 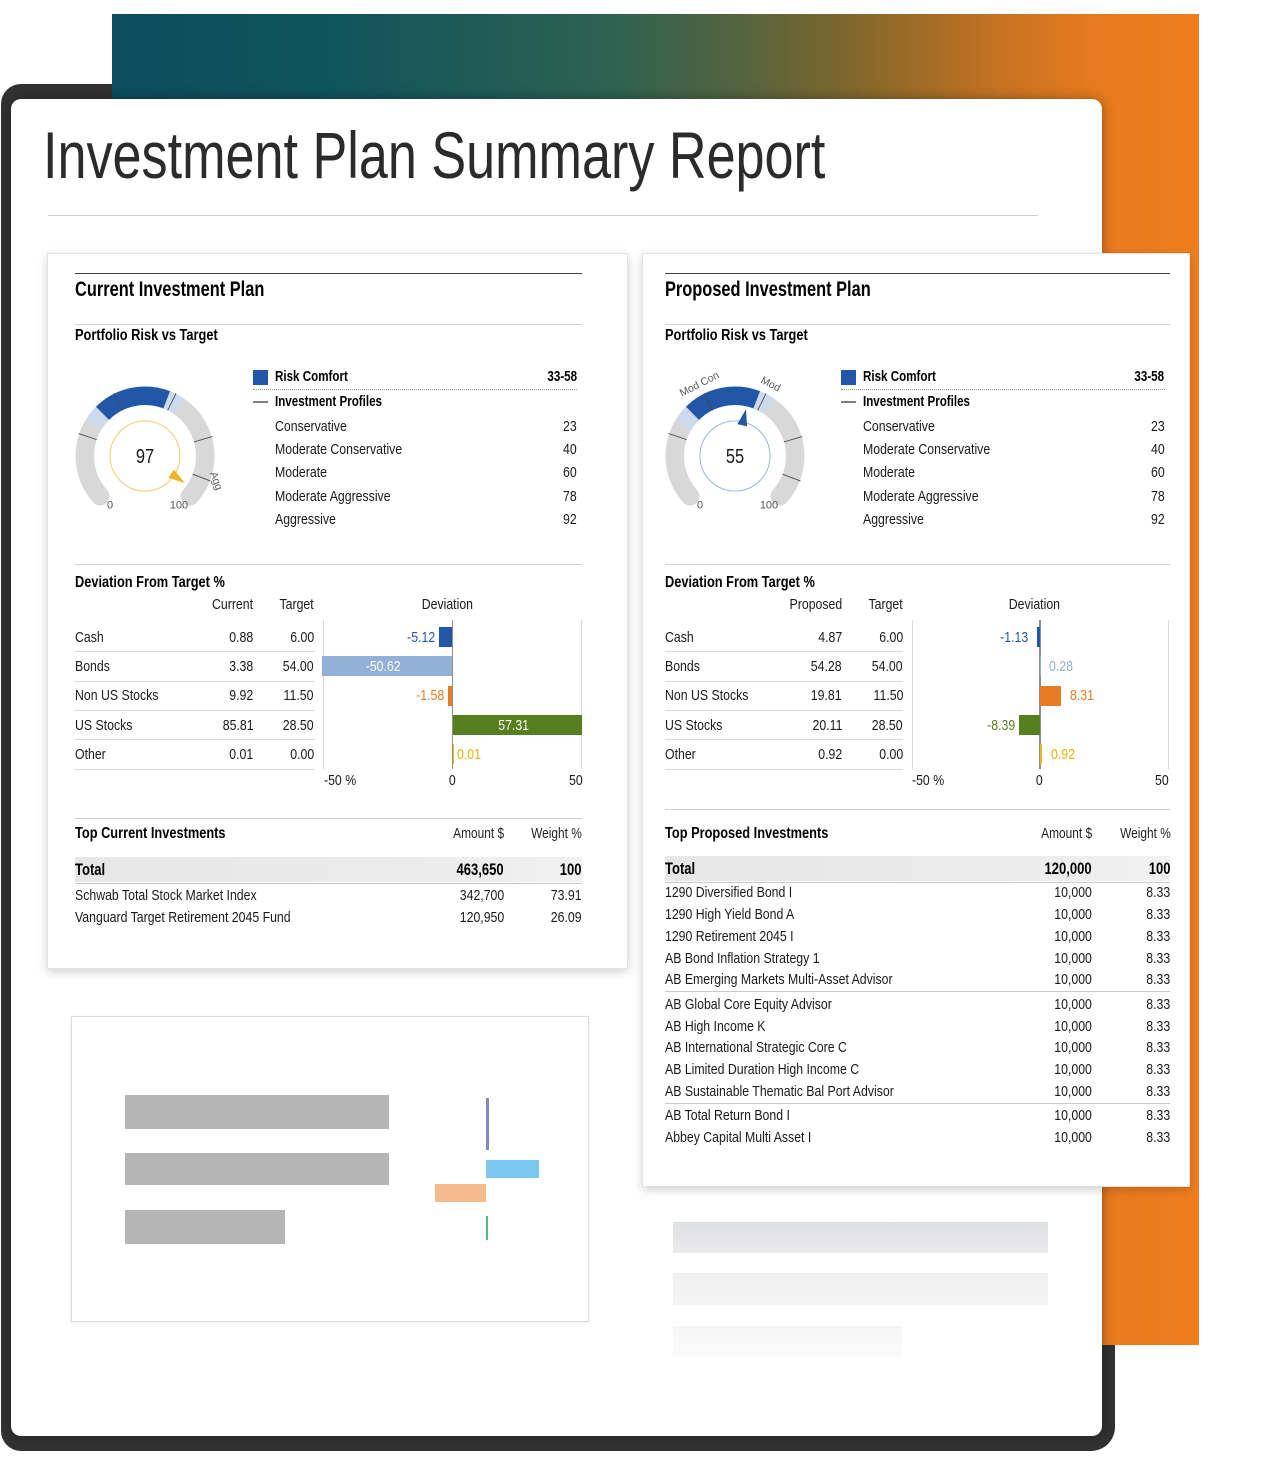 What do you see at coordinates (216, 481) in the screenshot?
I see `svg-text: Agg` at bounding box center [216, 481].